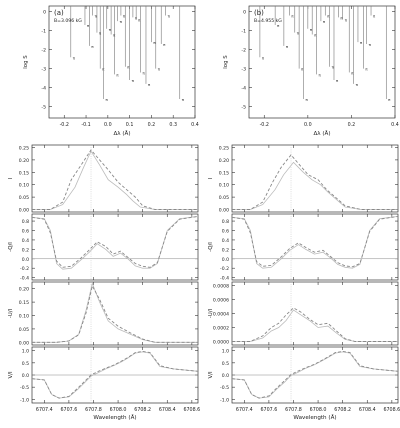 The height and width of the screenshot is (428, 400). What do you see at coordinates (108, 125) in the screenshot?
I see `x-tick-label: 0.0` at bounding box center [108, 125].